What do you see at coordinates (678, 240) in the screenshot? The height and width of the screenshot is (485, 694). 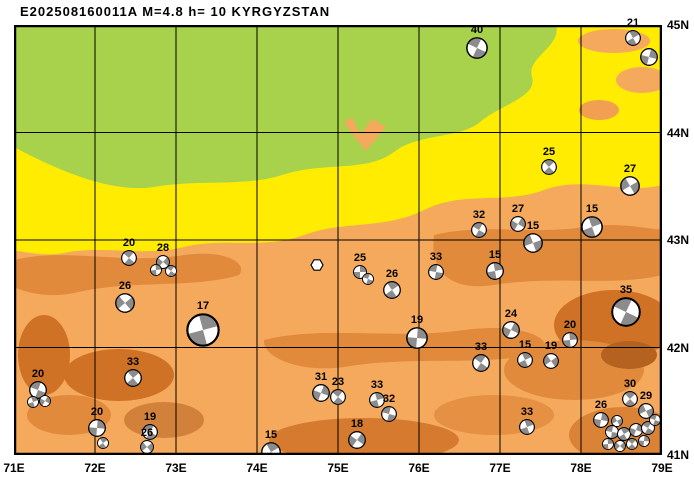 I see `lat-axis-label: 43N` at bounding box center [678, 240].